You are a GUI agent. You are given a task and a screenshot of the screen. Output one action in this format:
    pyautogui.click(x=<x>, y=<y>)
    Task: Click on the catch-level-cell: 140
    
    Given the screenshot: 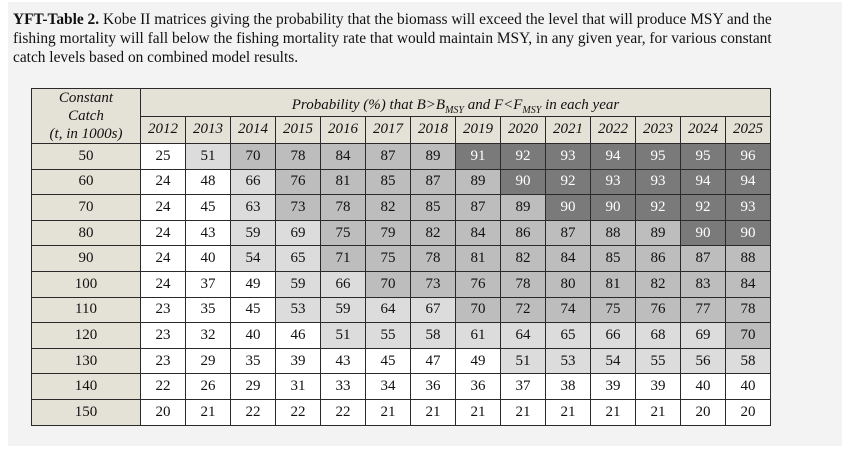 What is the action you would take?
    pyautogui.click(x=86, y=386)
    